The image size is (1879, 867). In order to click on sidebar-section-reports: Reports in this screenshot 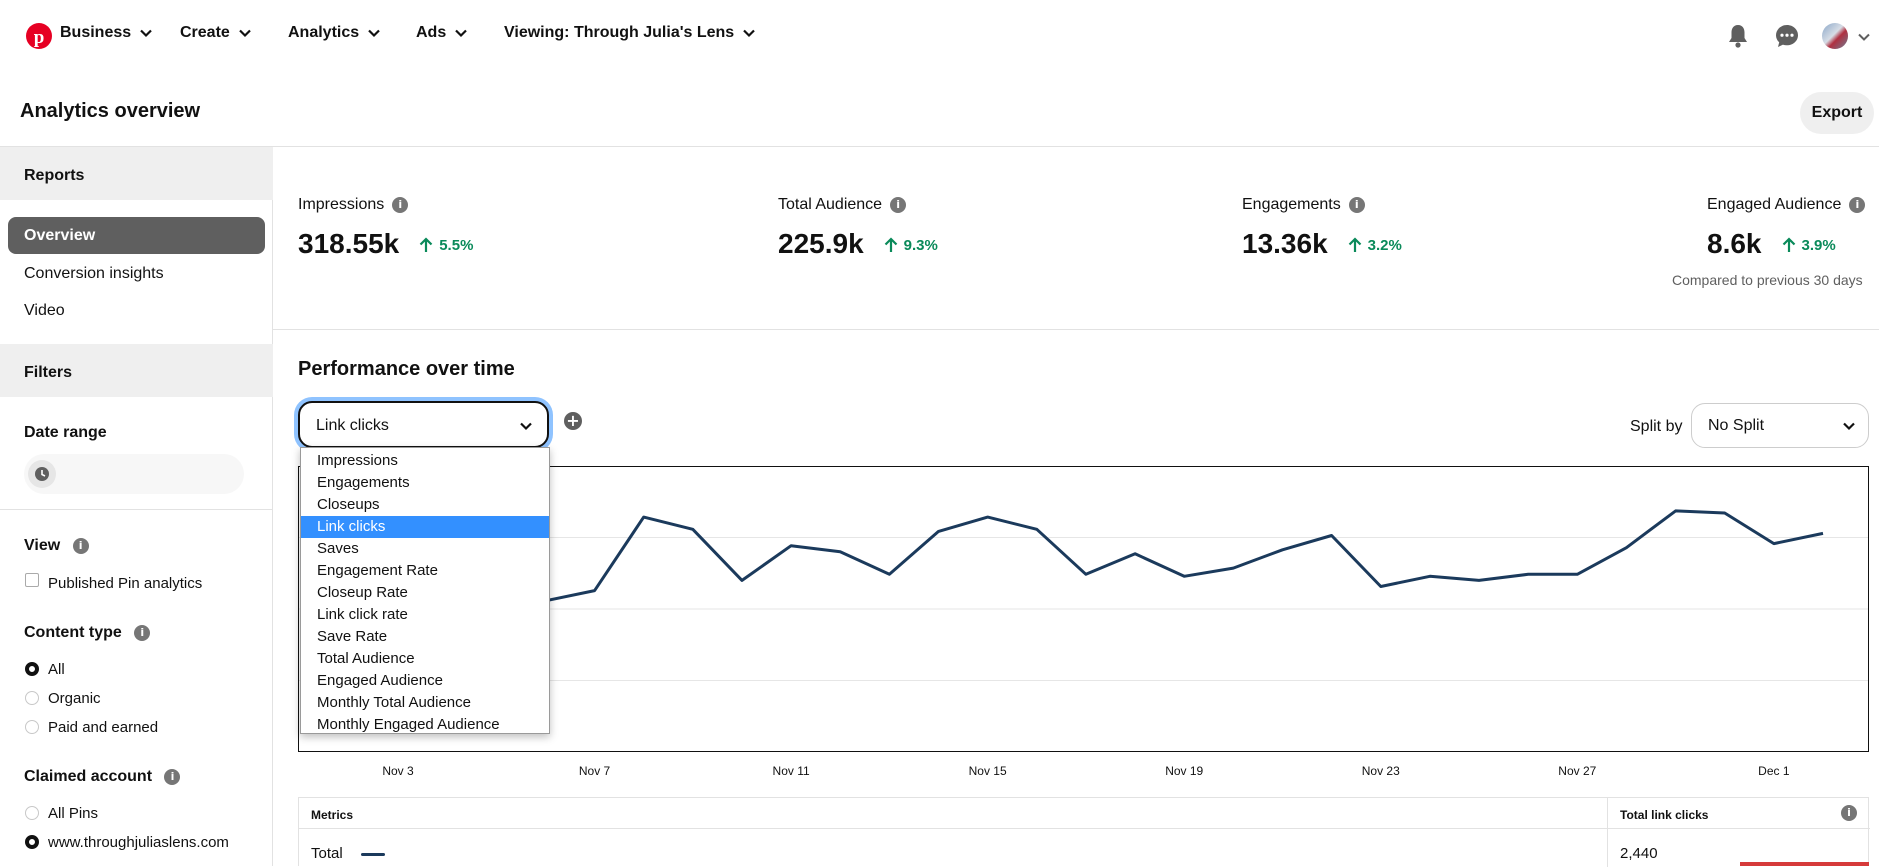, I will do `click(136, 173)`.